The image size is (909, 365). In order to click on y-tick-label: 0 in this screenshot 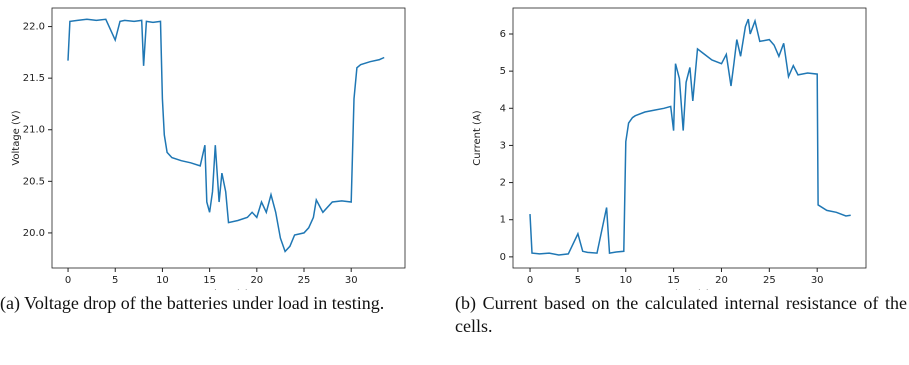, I will do `click(503, 257)`.